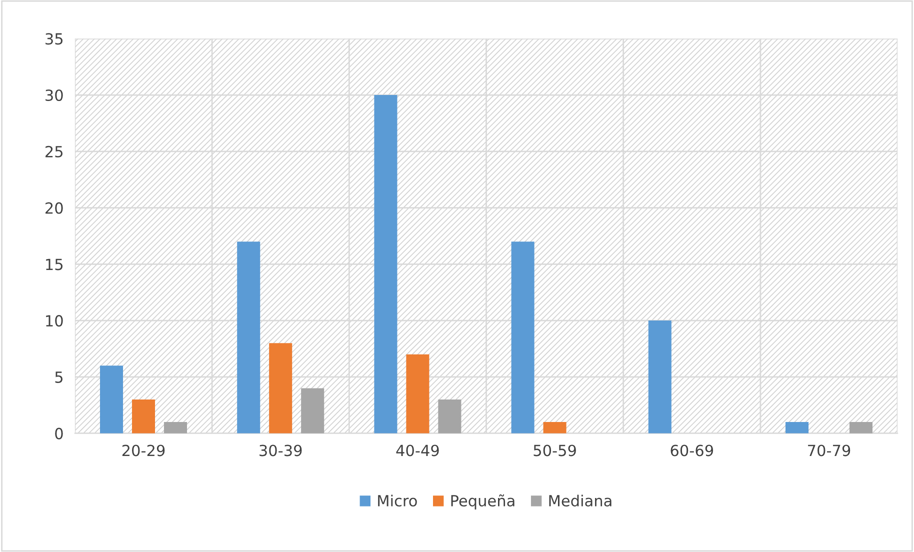 The image size is (914, 552). I want to click on x-tick-label: 50-59, so click(555, 450).